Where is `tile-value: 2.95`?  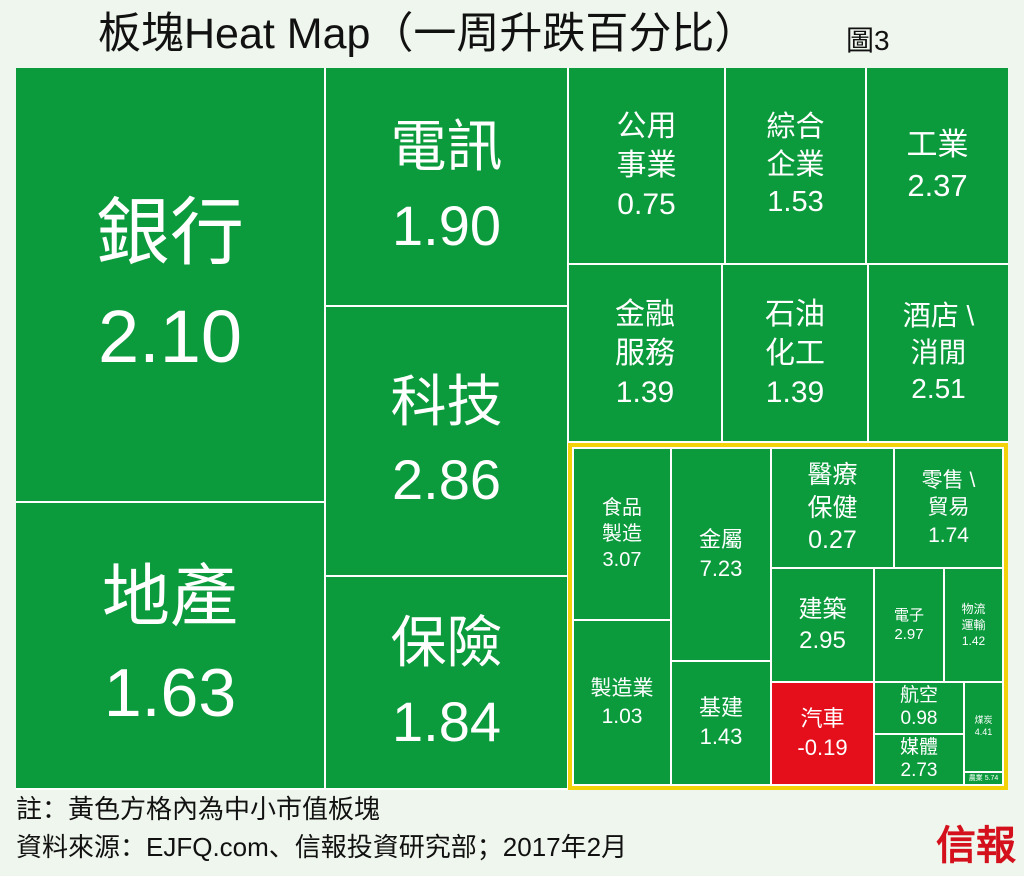
tile-value: 2.95 is located at coordinates (822, 640).